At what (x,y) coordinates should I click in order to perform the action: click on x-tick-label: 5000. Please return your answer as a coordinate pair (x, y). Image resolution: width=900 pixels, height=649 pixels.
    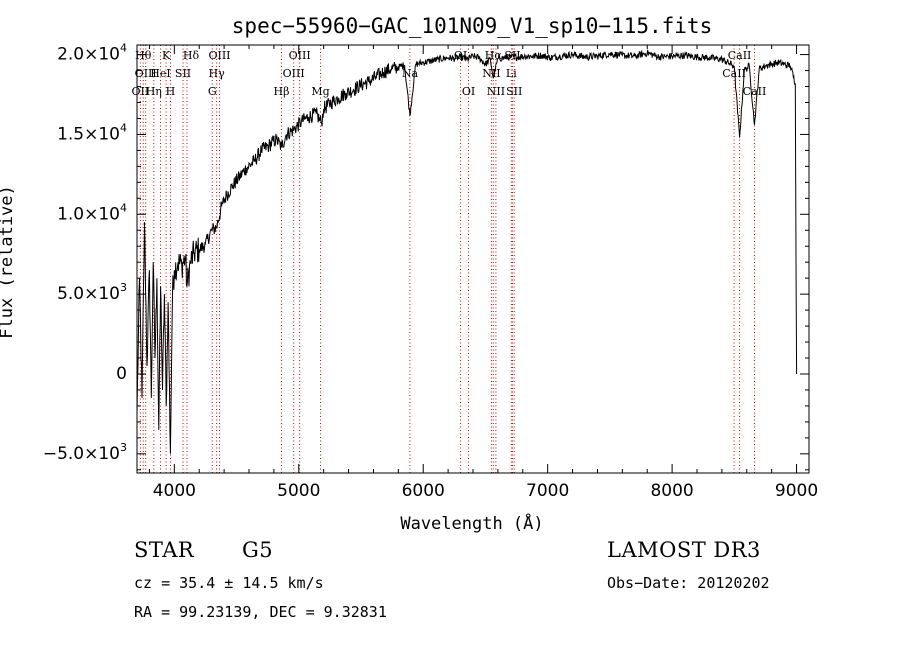
    Looking at the image, I should click on (298, 491).